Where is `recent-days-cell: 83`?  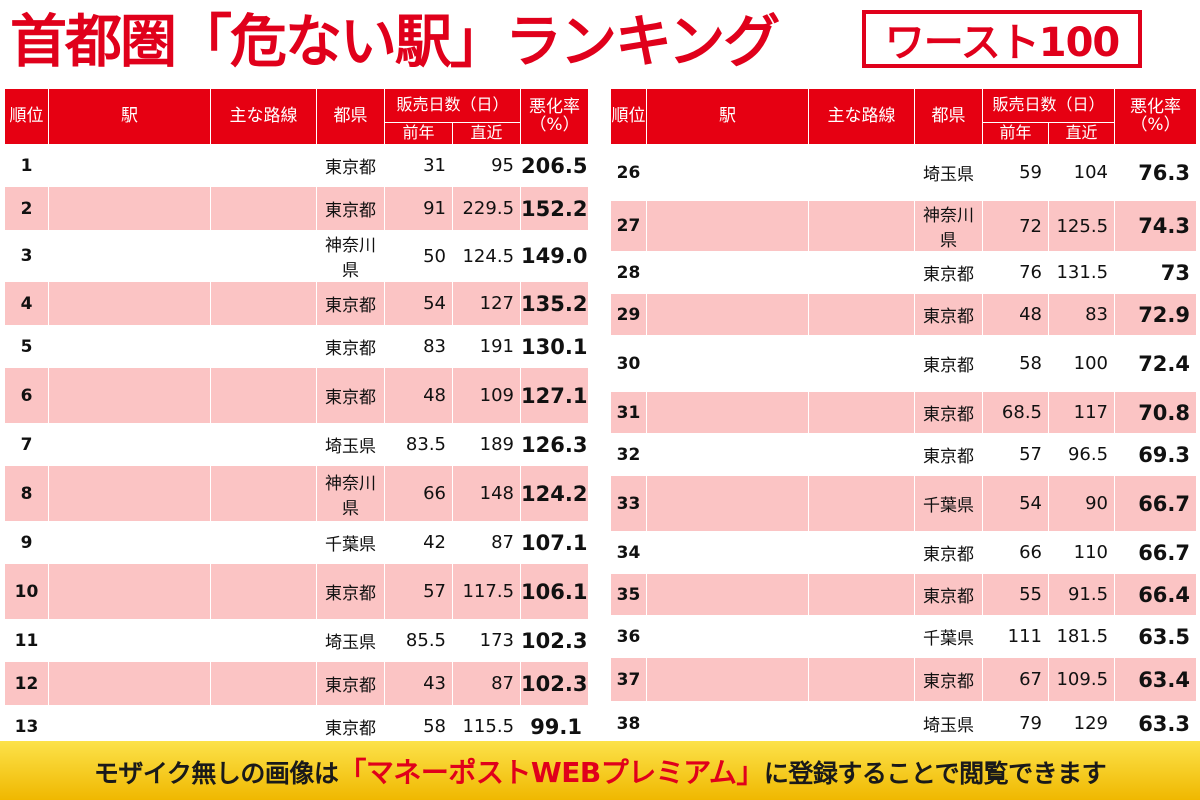 recent-days-cell: 83 is located at coordinates (1081, 314).